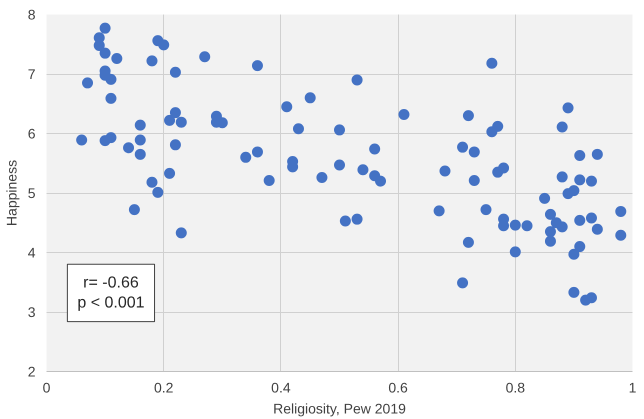  What do you see at coordinates (32, 134) in the screenshot?
I see `y-tick-label: 6` at bounding box center [32, 134].